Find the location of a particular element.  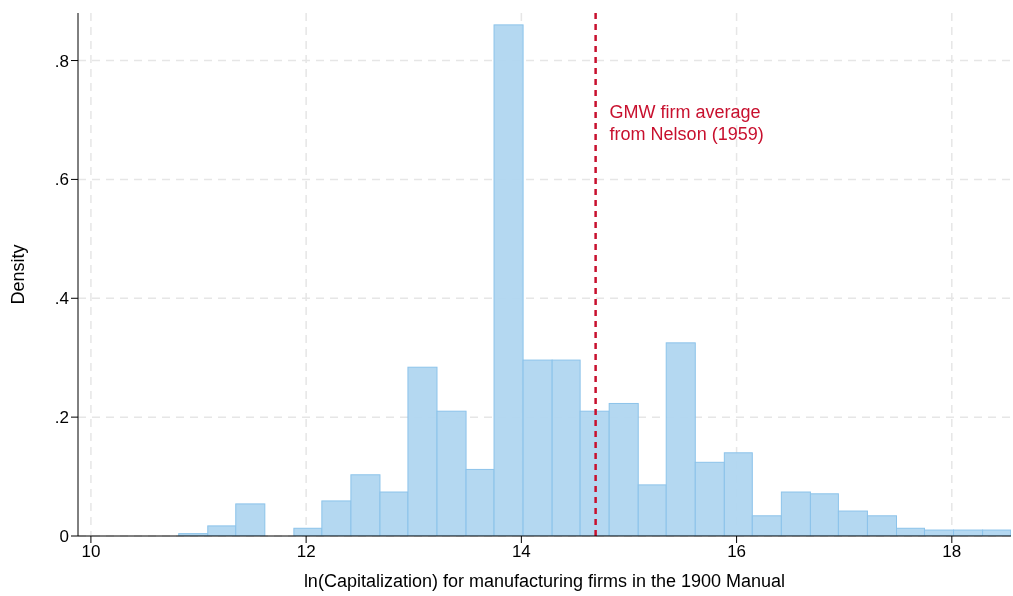

x-tick-label: 10 is located at coordinates (91, 552).